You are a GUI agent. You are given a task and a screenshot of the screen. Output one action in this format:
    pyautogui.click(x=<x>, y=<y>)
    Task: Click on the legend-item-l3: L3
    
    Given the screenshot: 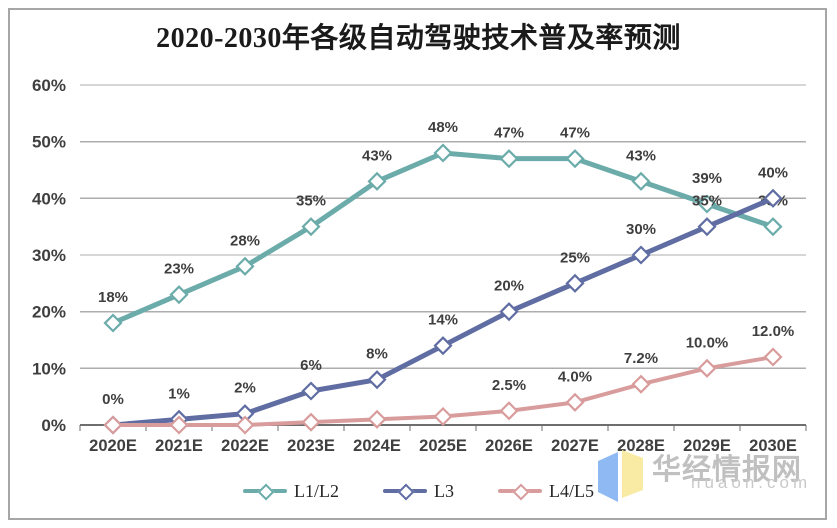 What is the action you would take?
    pyautogui.click(x=418, y=491)
    